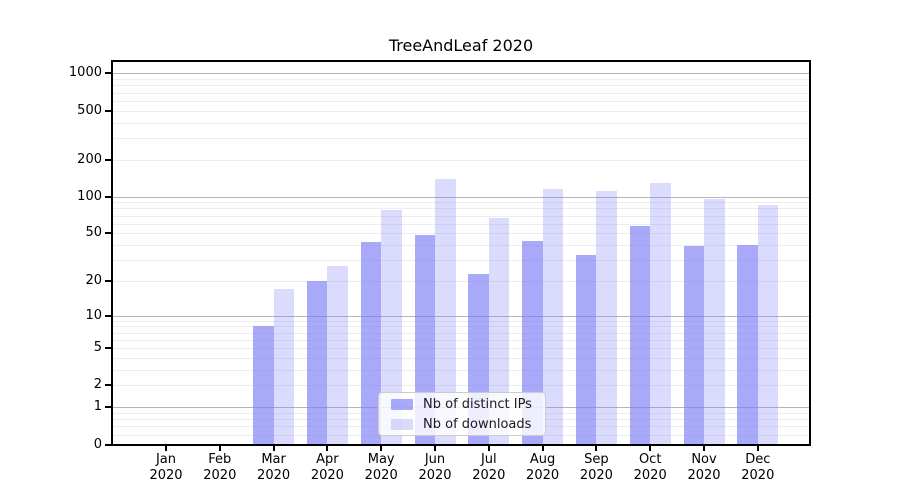 This screenshot has width=900, height=500. What do you see at coordinates (371, 343) in the screenshot?
I see `bar-distinct-ips-may` at bounding box center [371, 343].